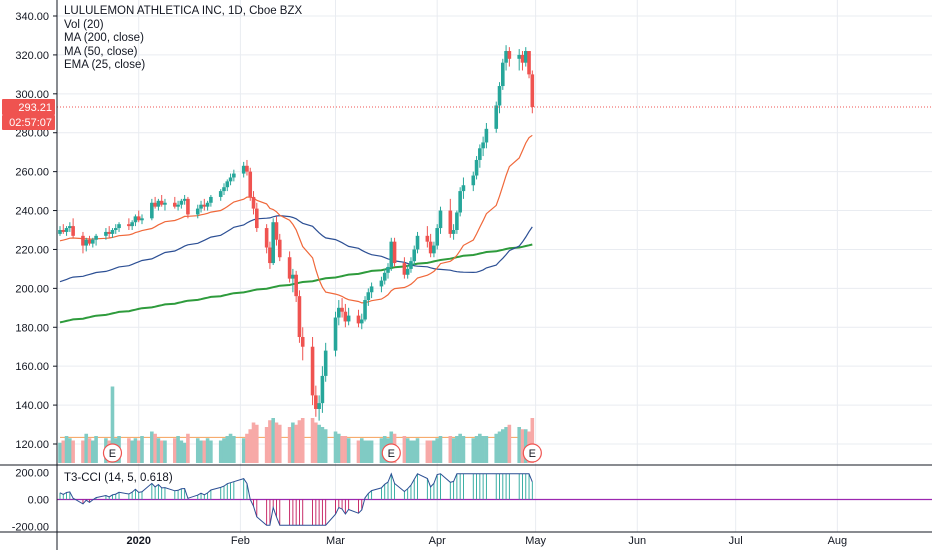 This screenshot has height=550, width=932. What do you see at coordinates (118, 478) in the screenshot?
I see `cci-legend: T3-CCI (14, 5, 0.618)` at bounding box center [118, 478].